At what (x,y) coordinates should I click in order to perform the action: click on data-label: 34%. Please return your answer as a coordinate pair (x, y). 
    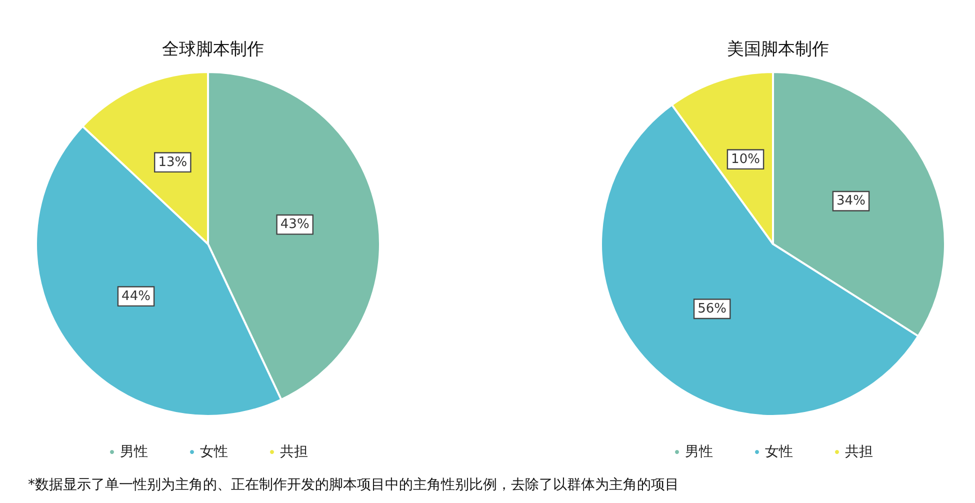
    Looking at the image, I should click on (851, 201).